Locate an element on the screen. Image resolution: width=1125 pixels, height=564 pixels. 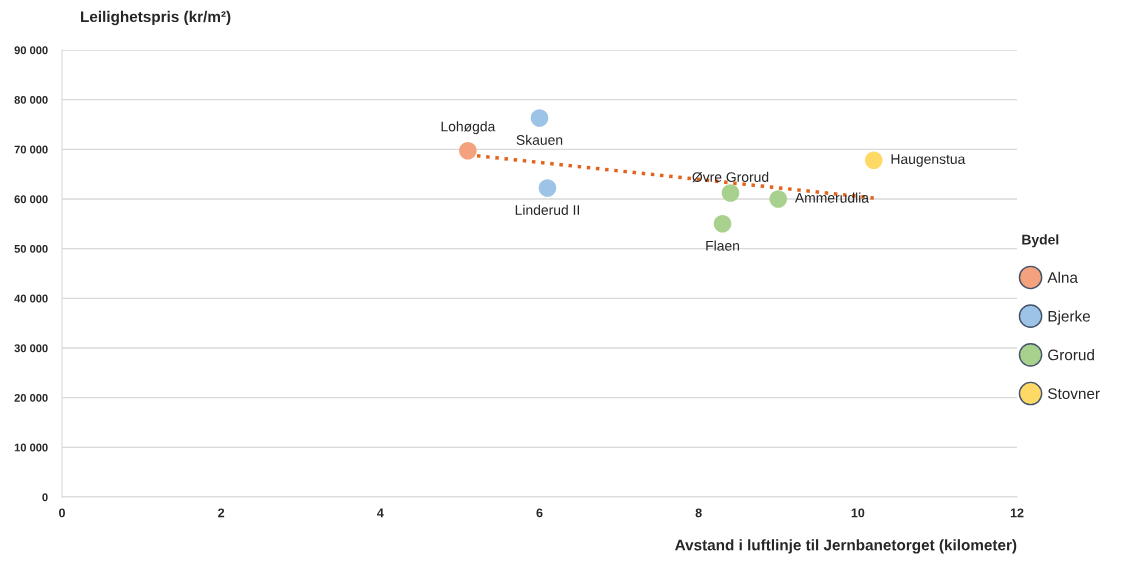
y-axis-title: Leilighetspris (kr/m²) is located at coordinates (156, 18).